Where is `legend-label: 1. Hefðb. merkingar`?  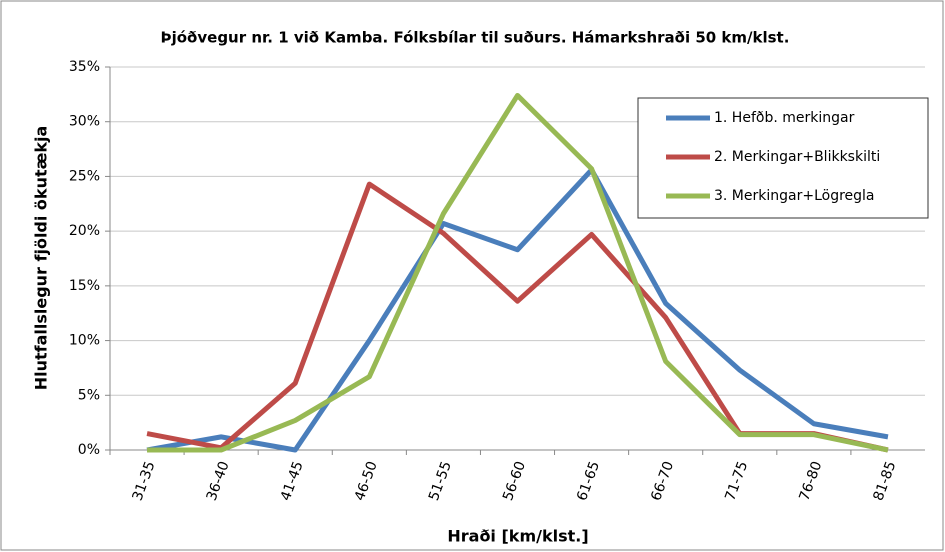 legend-label: 1. Hefðb. merkingar is located at coordinates (784, 118).